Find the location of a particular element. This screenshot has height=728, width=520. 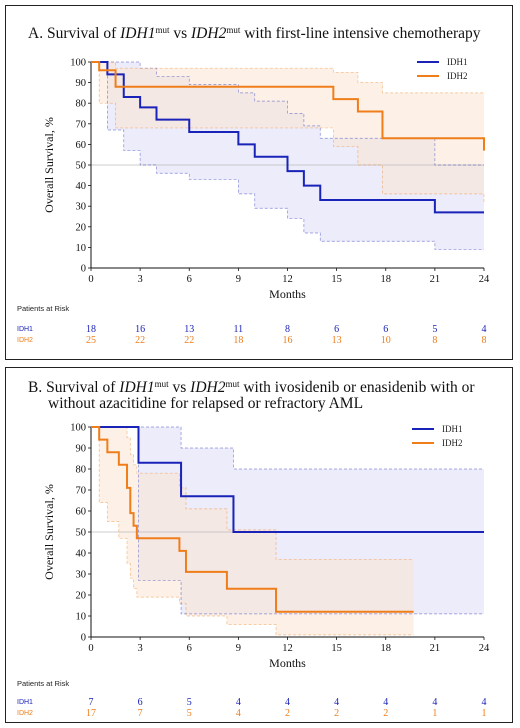

risk-count-idh2: 7 is located at coordinates (140, 713).